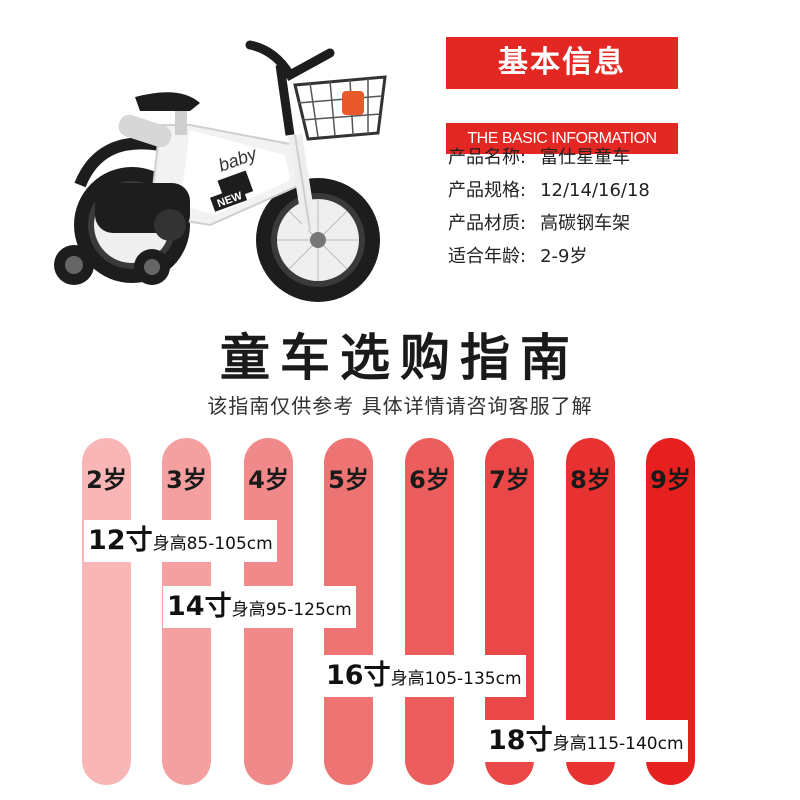 The width and height of the screenshot is (800, 800). Describe the element at coordinates (212, 544) in the screenshot. I see `height-range: 身高85-105cm` at that location.